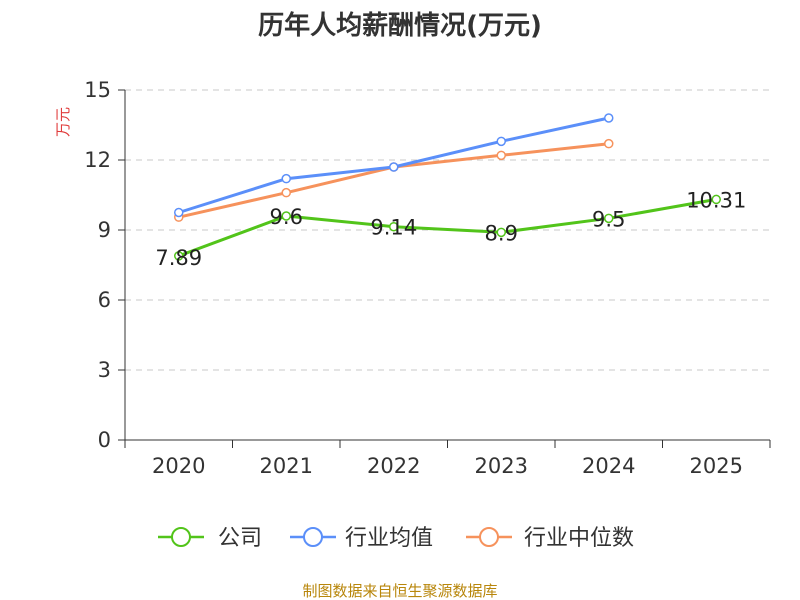 This screenshot has height=600, width=800. Describe the element at coordinates (178, 466) in the screenshot. I see `x-tick-label: 2020` at that location.